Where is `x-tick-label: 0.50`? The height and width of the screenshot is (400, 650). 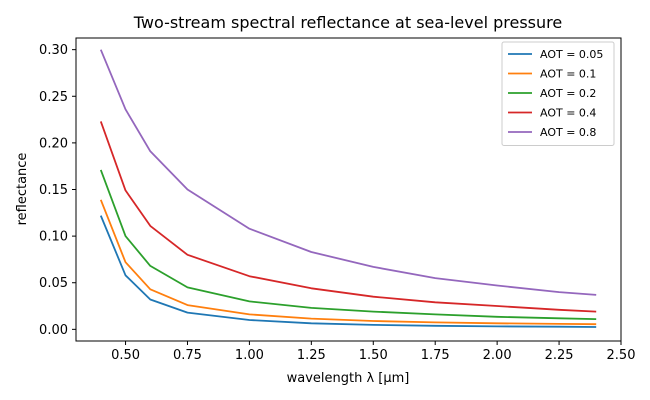 x-tick-label: 0.50 is located at coordinates (125, 355).